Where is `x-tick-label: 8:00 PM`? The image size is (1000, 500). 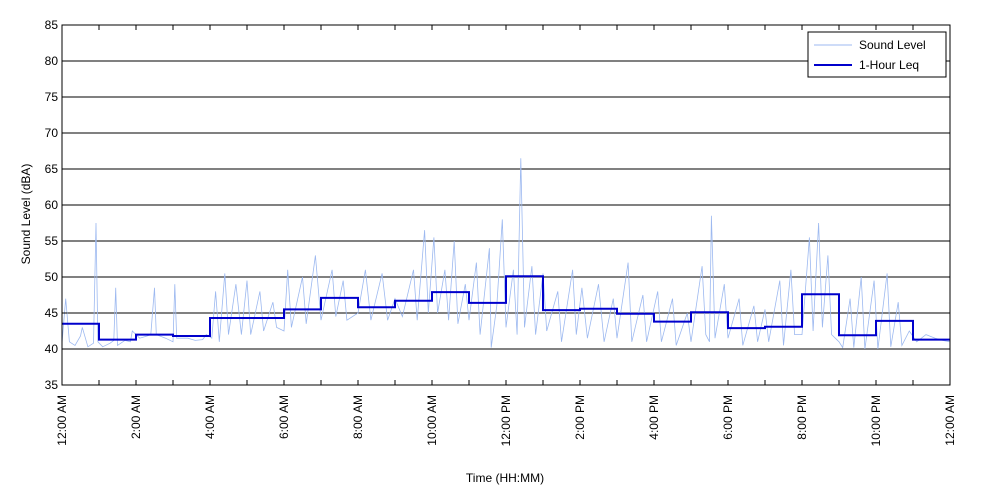
x-tick-label: 8:00 PM is located at coordinates (802, 417).